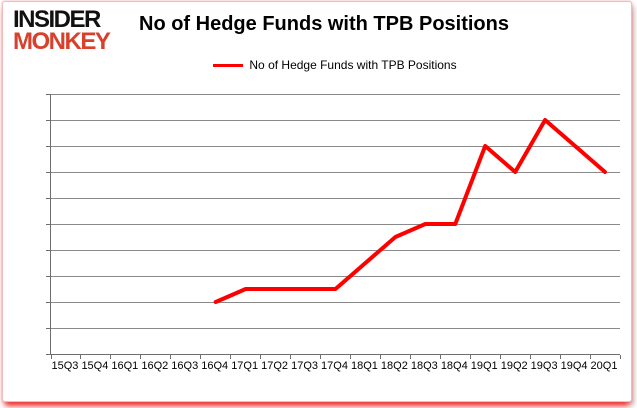  I want to click on x-axis-label-16Q2: 16Q2, so click(155, 366).